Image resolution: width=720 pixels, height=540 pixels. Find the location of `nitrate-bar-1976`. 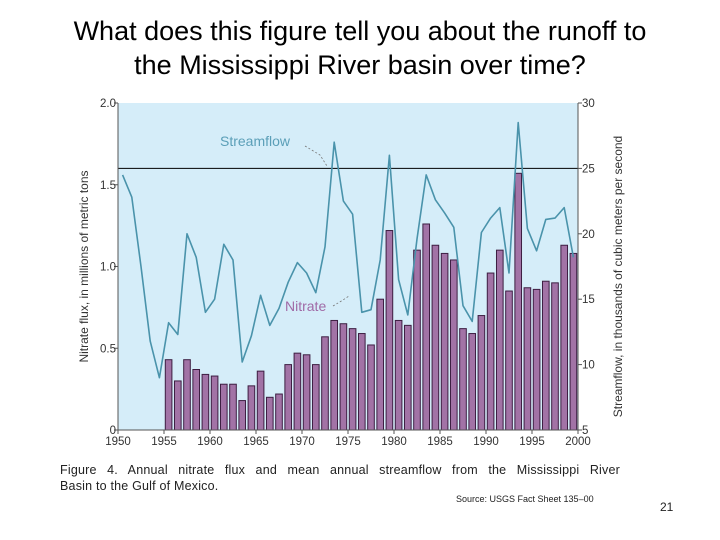

nitrate-bar-1976 is located at coordinates (361, 382).